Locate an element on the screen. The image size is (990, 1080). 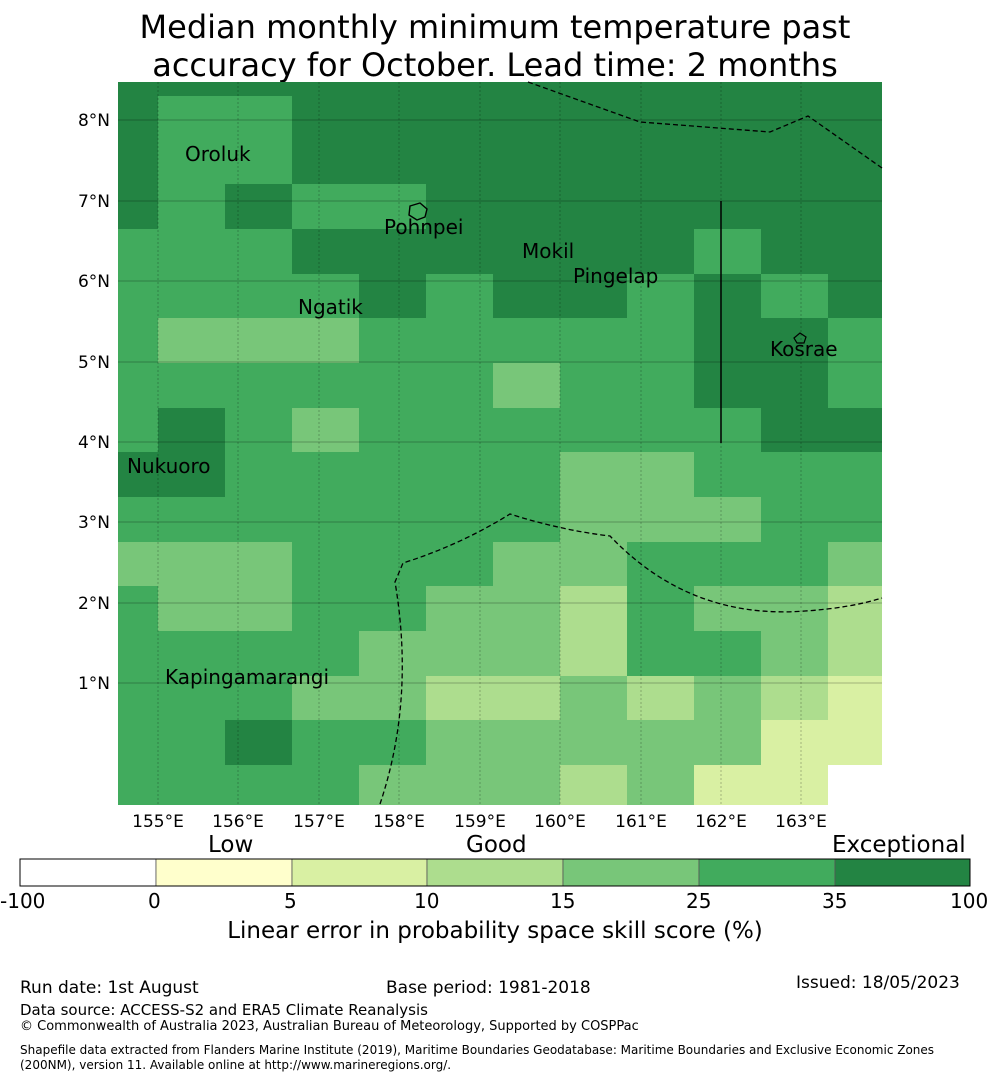
lon-tick-162: 162°E is located at coordinates (721, 822).